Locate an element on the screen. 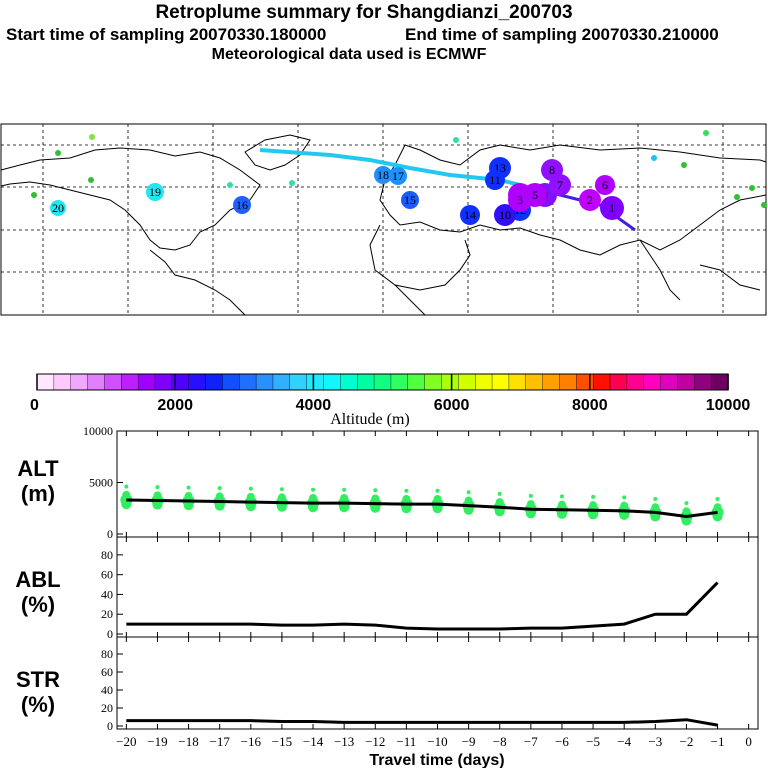 This screenshot has width=768, height=768. x-tick-label: −9 is located at coordinates (469, 741).